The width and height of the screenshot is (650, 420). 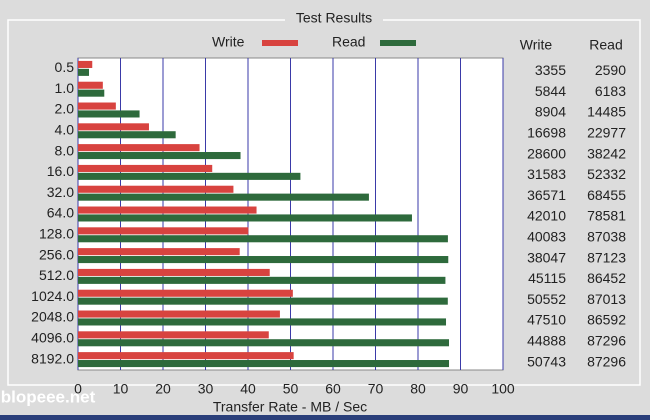 I want to click on table-value: 78581, so click(x=606, y=216).